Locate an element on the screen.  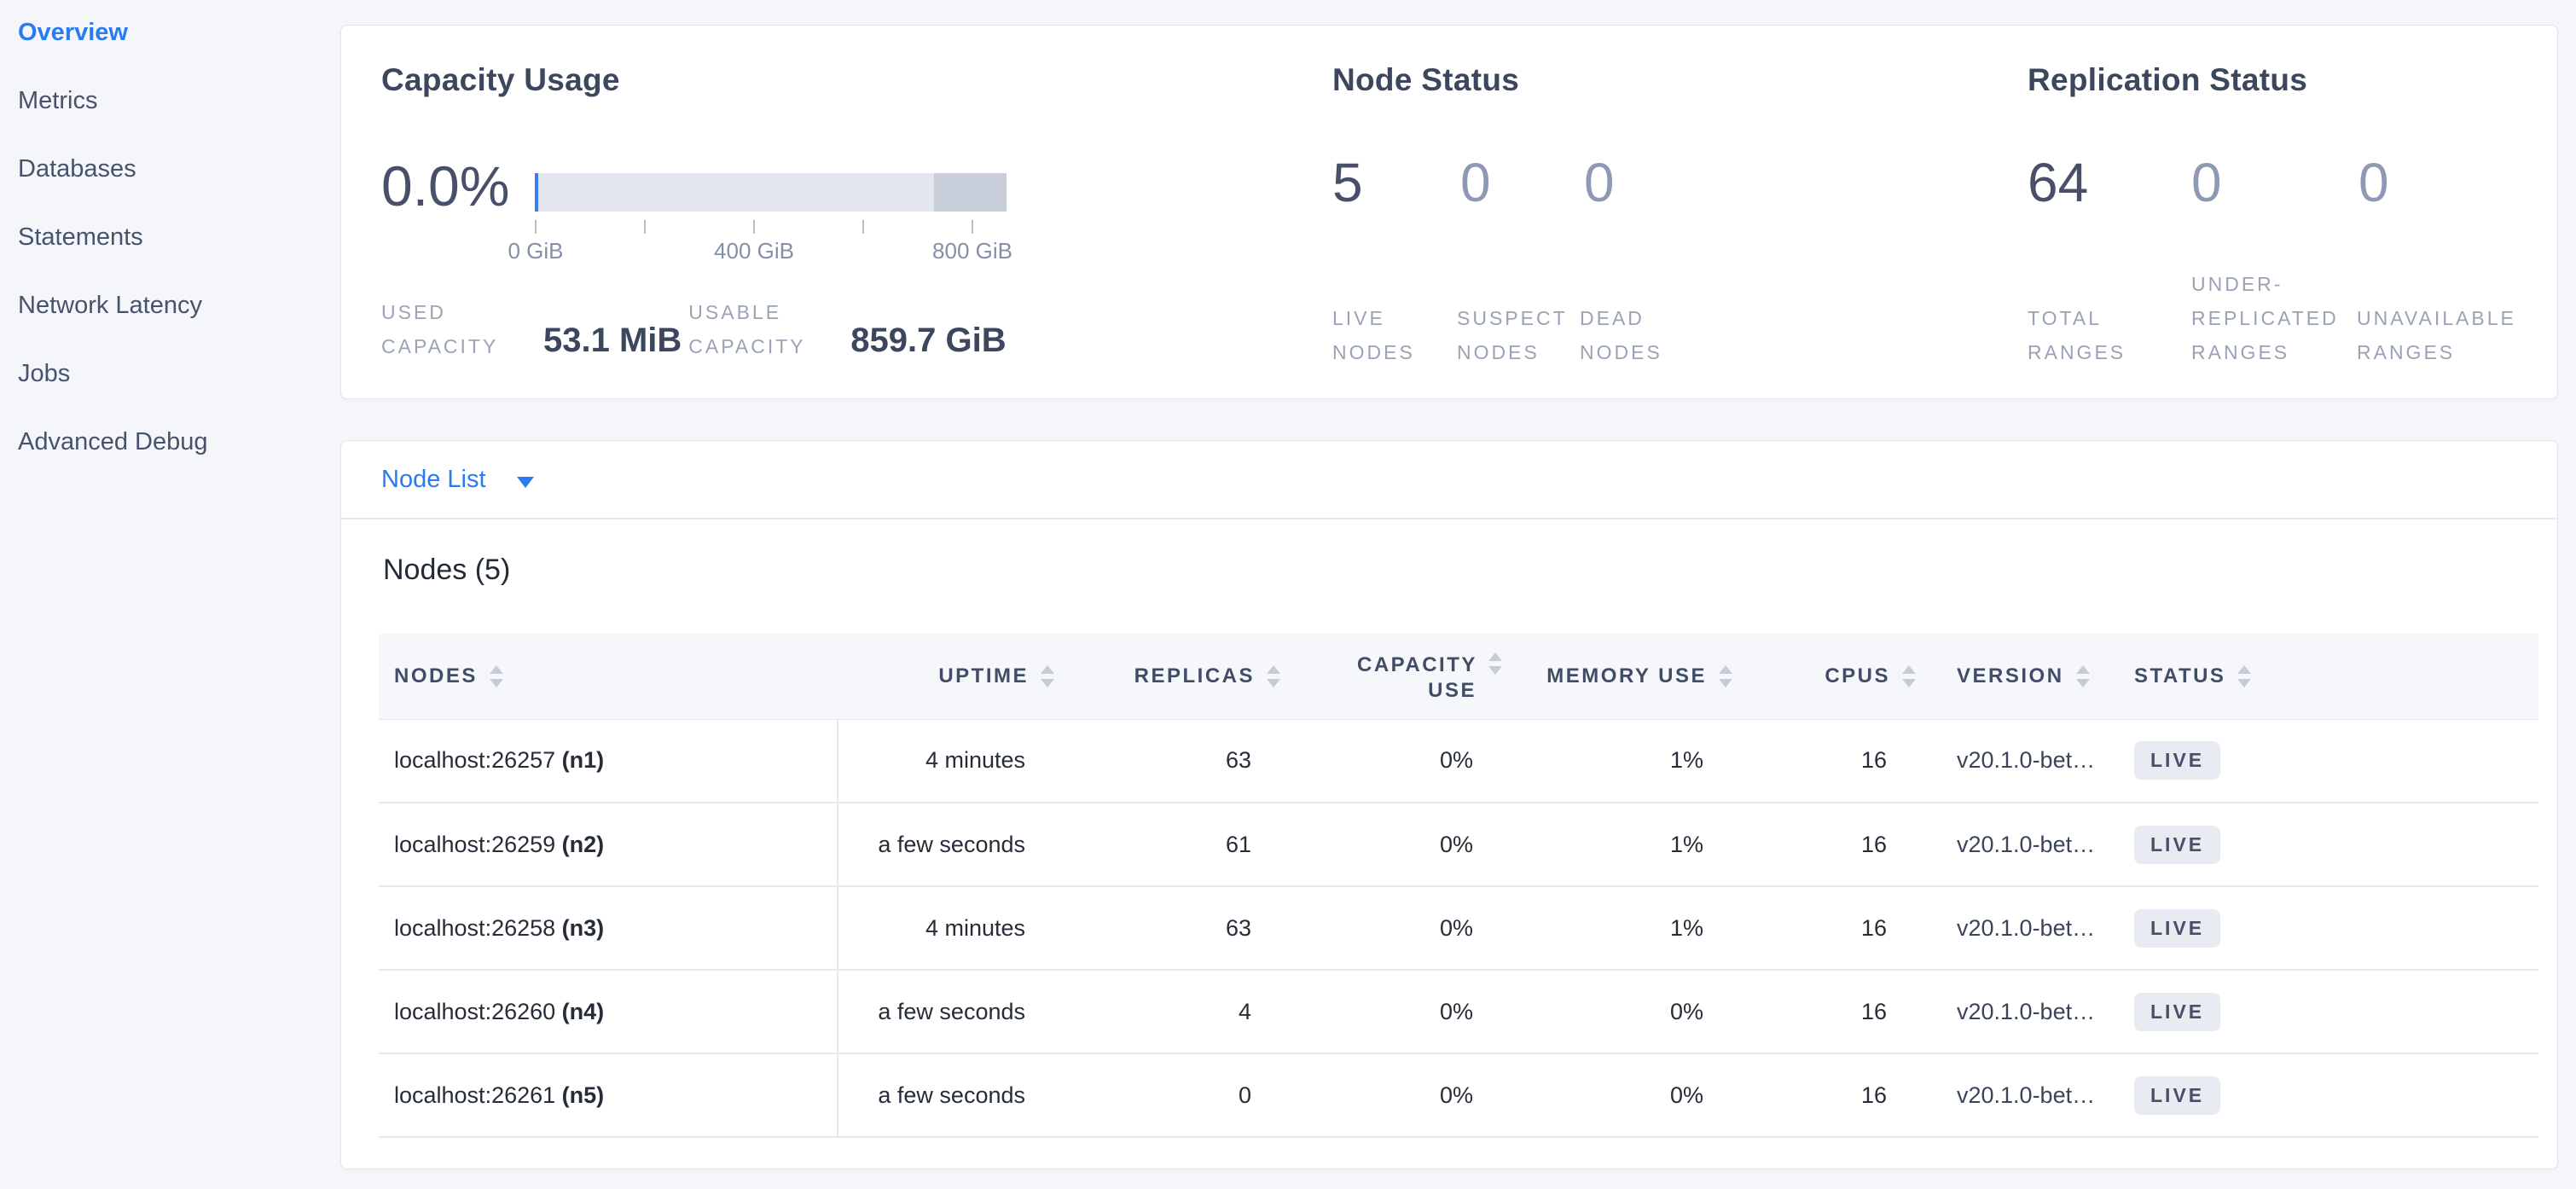
column-header-replicas: REPLICAS is located at coordinates (1172, 677).